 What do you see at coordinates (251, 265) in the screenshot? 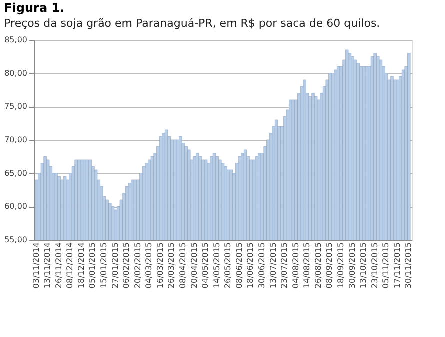
I see `x-tick-label: 18/06/2015` at bounding box center [251, 265].